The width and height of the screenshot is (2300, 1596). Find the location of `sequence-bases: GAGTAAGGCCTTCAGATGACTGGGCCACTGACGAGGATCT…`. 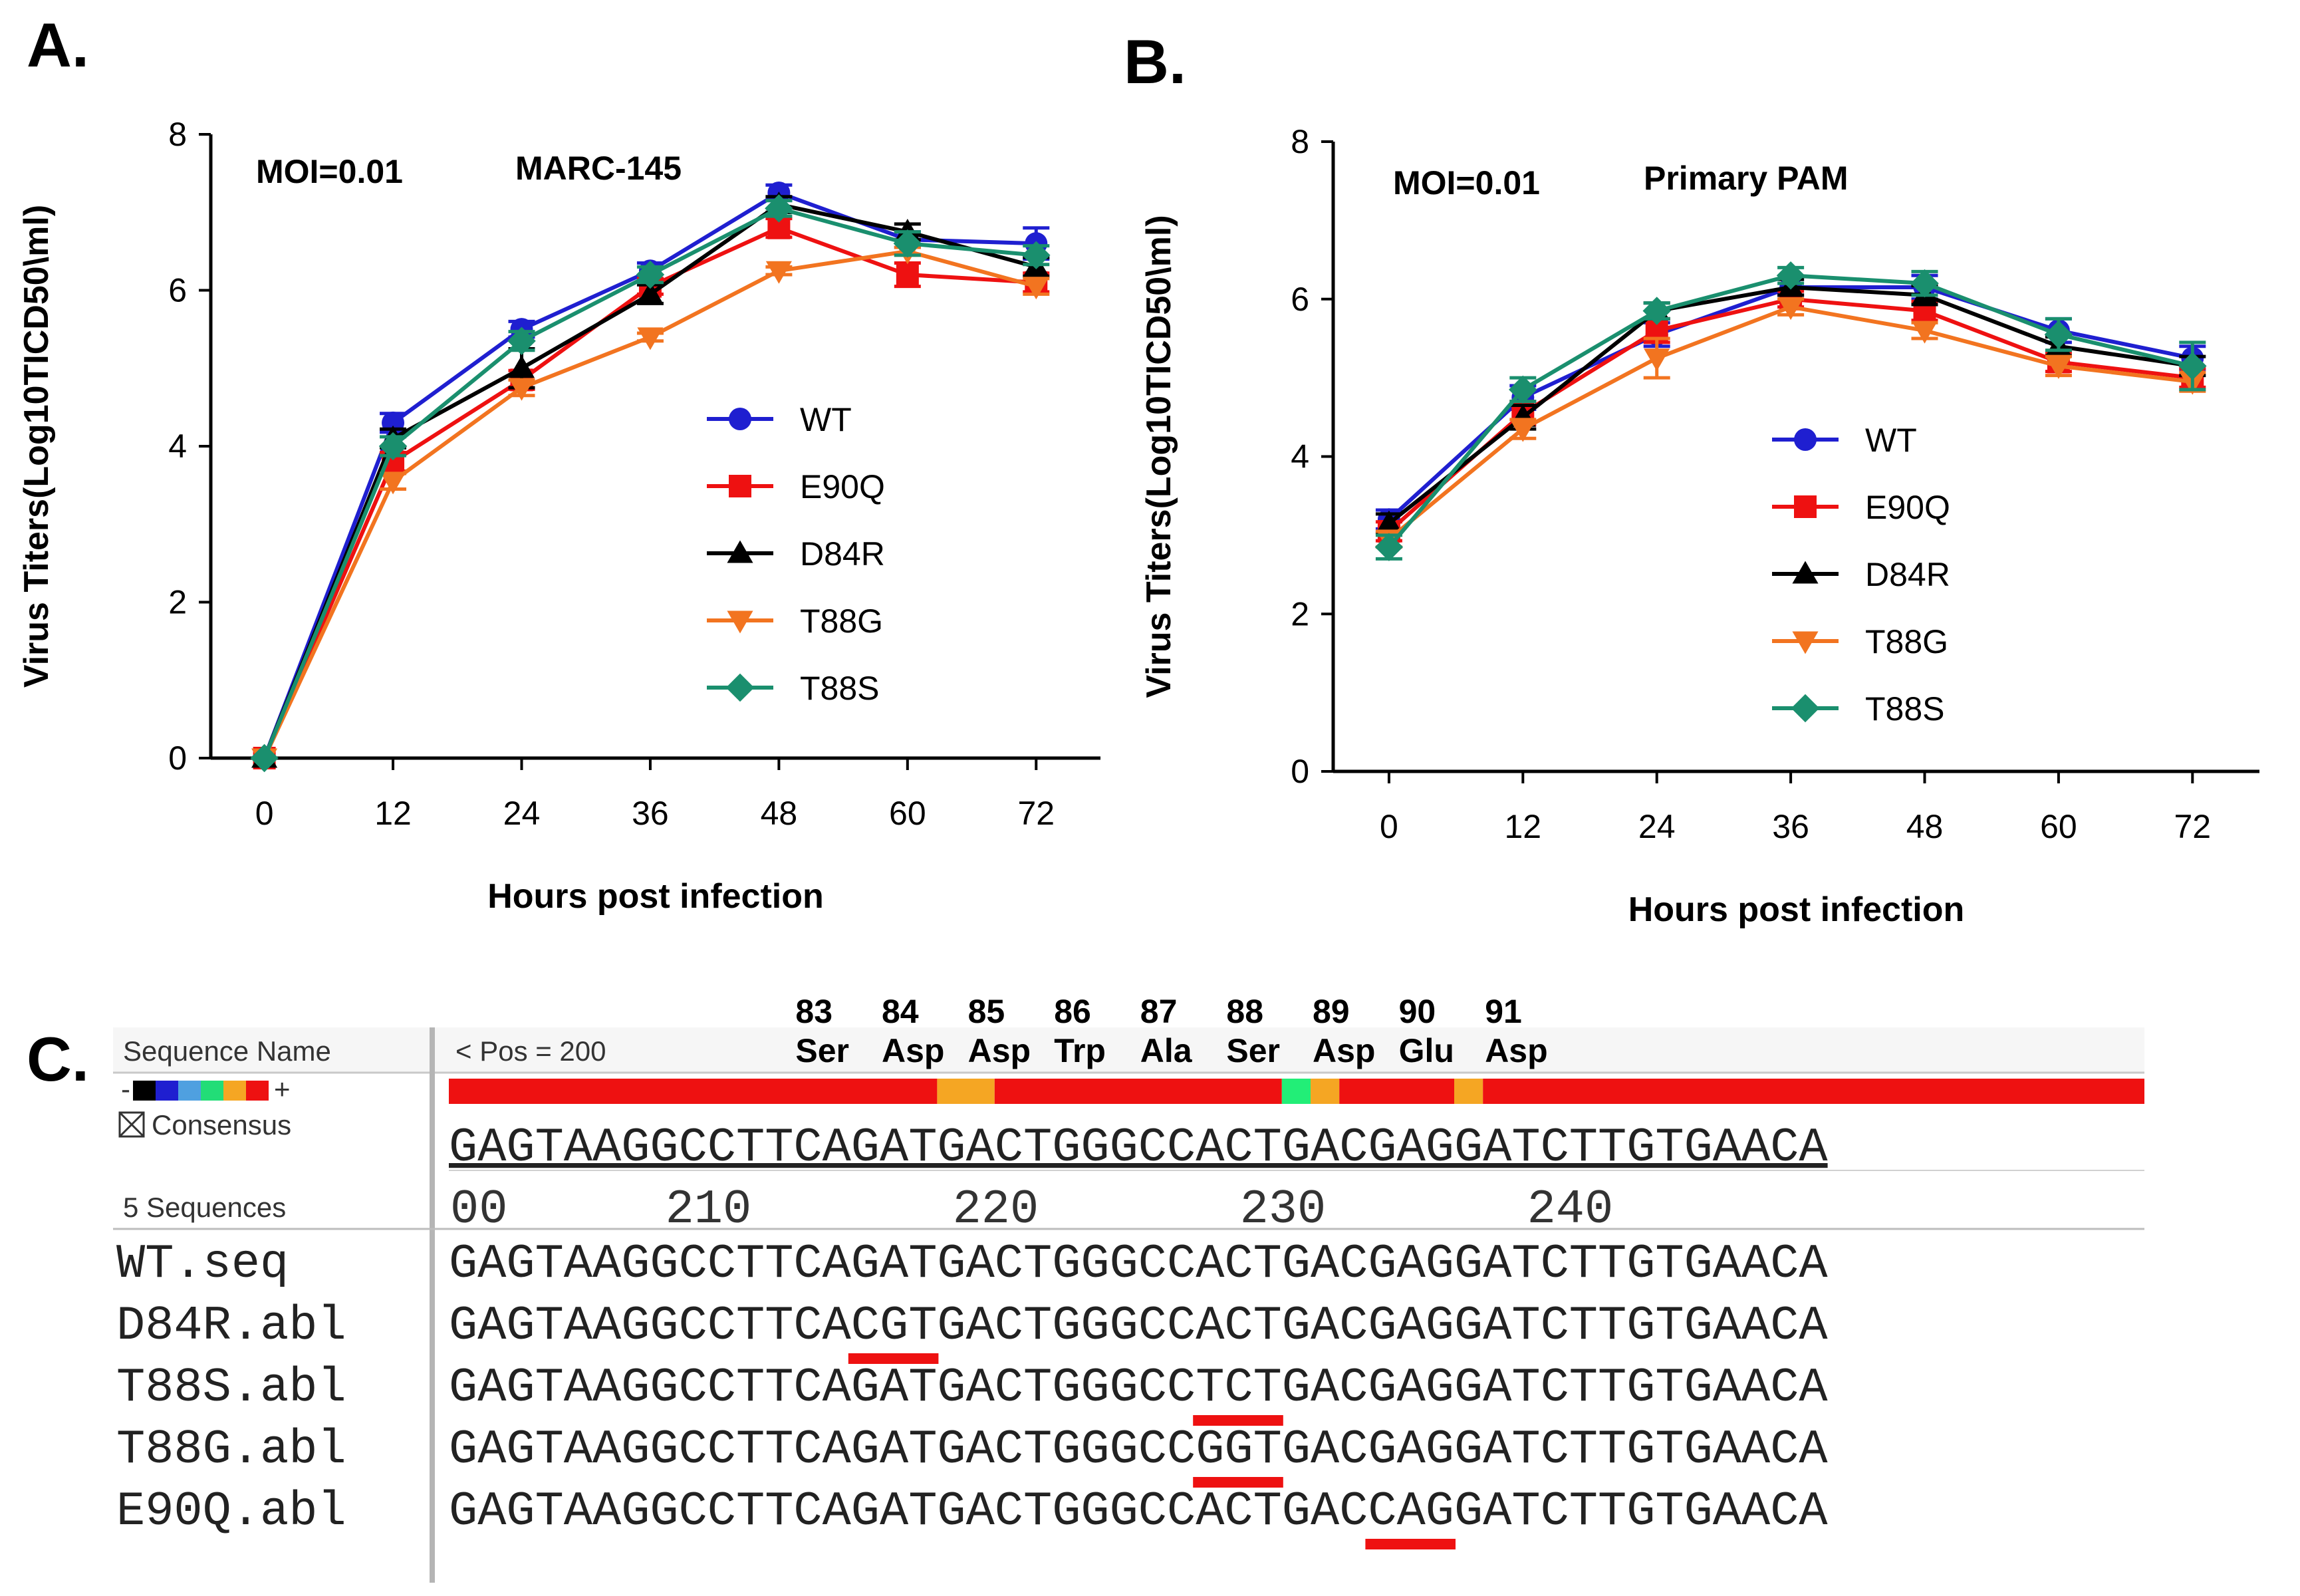

sequence-bases: GAGTAAGGCCTTCAGATGACTGGGCCACTGACGAGGATCT… is located at coordinates (1138, 1264).